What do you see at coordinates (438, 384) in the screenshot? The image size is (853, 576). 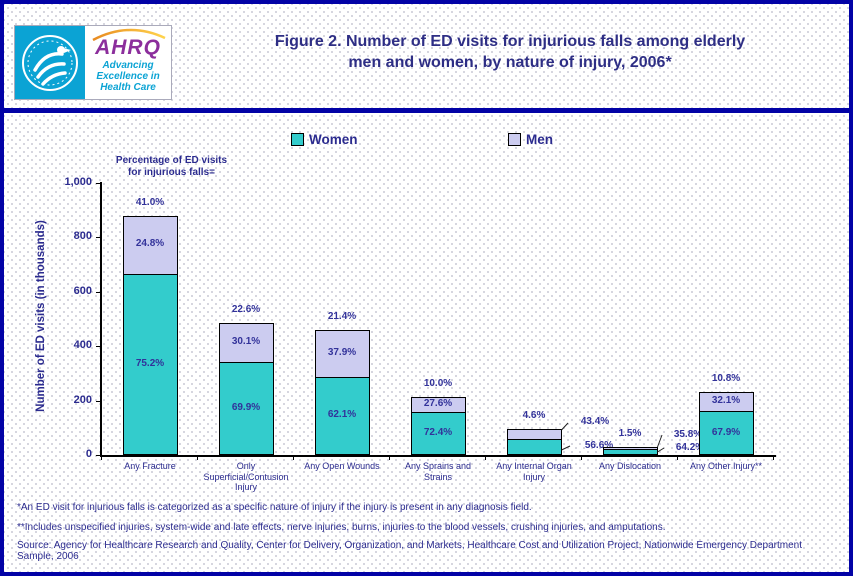 I see `total-pct-label: 10.0%` at bounding box center [438, 384].